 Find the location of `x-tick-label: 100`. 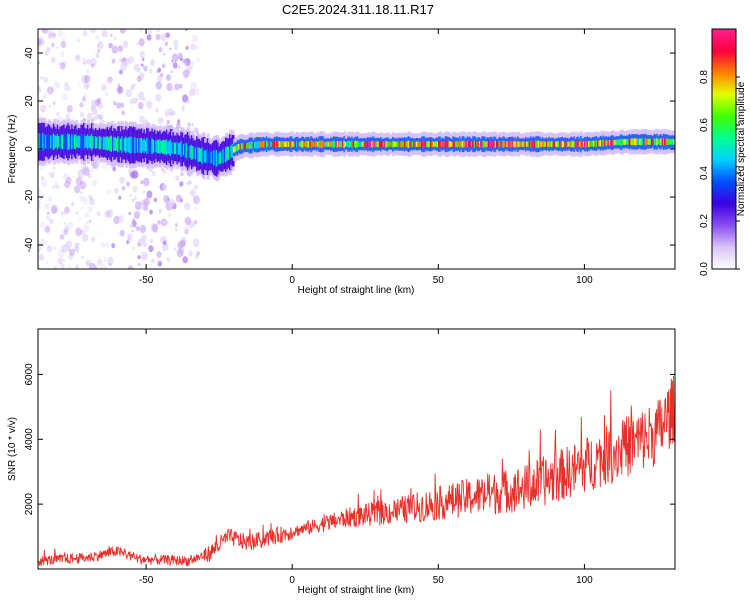

x-tick-label: 100 is located at coordinates (584, 280).